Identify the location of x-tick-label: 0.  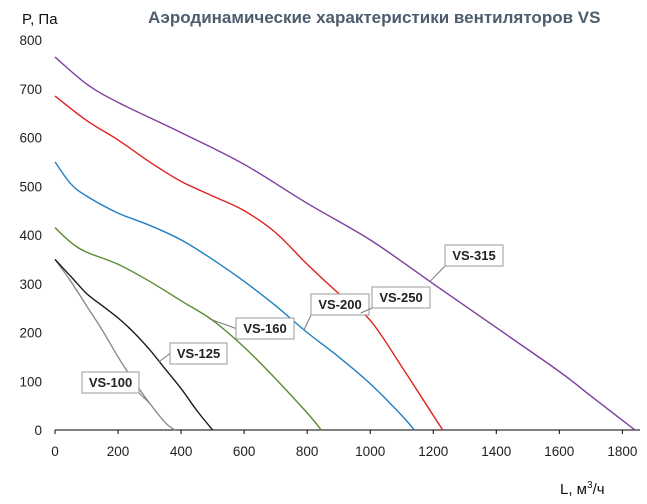
(55, 451).